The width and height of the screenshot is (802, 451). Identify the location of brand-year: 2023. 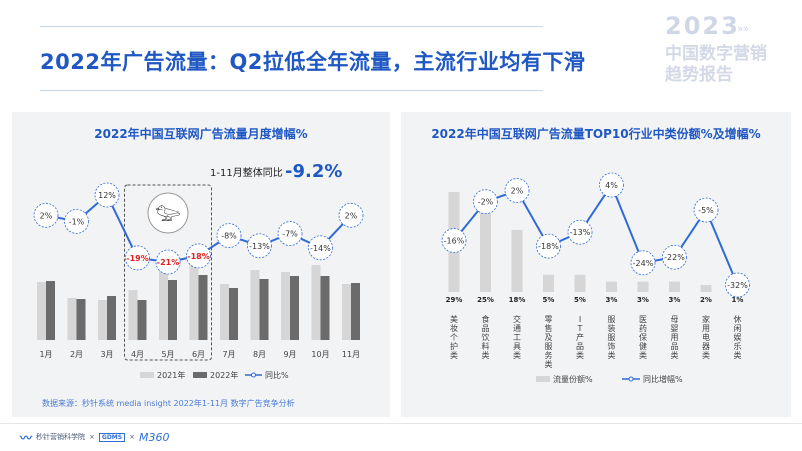
(702, 26).